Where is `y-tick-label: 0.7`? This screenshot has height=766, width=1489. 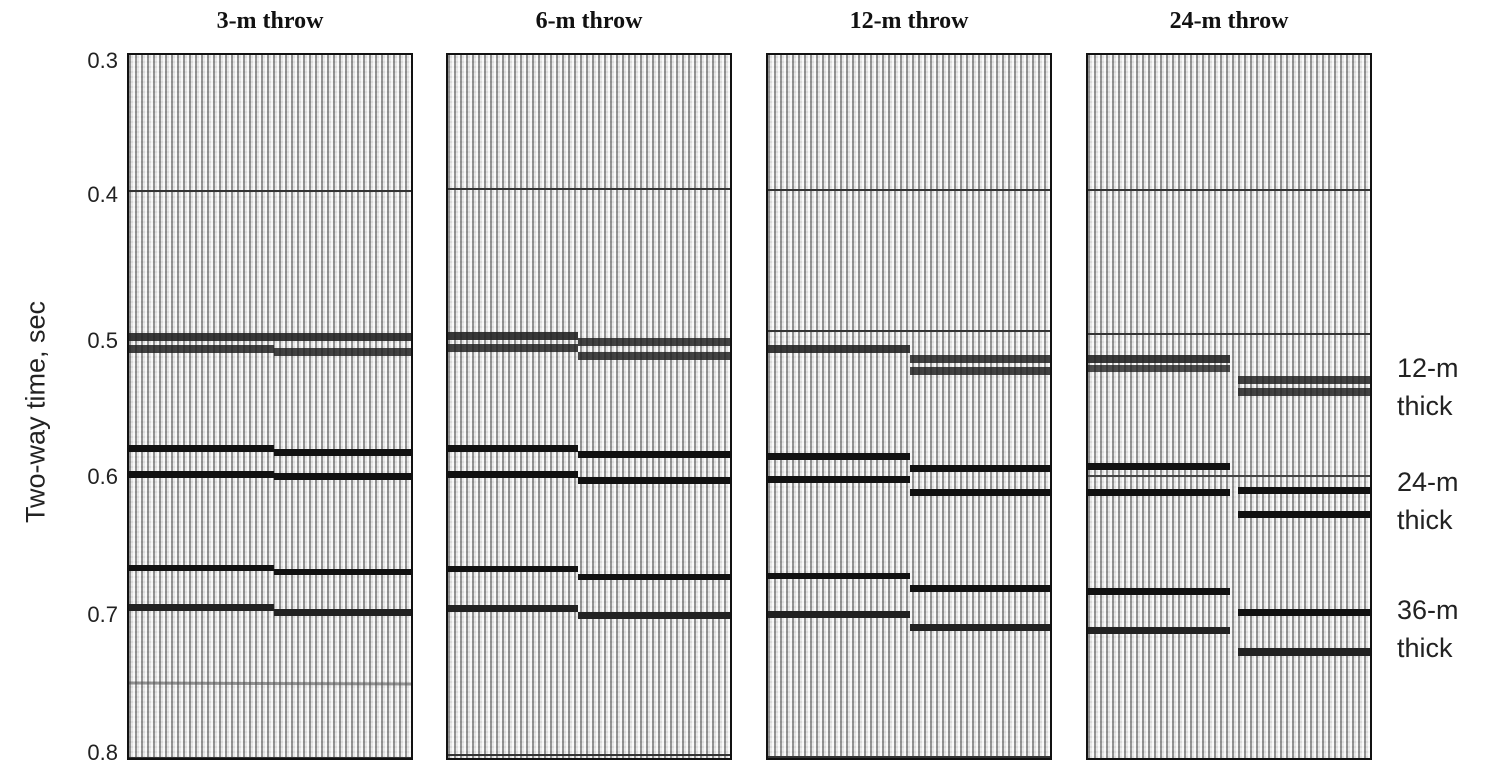
y-tick-label: 0.7 is located at coordinates (102, 614).